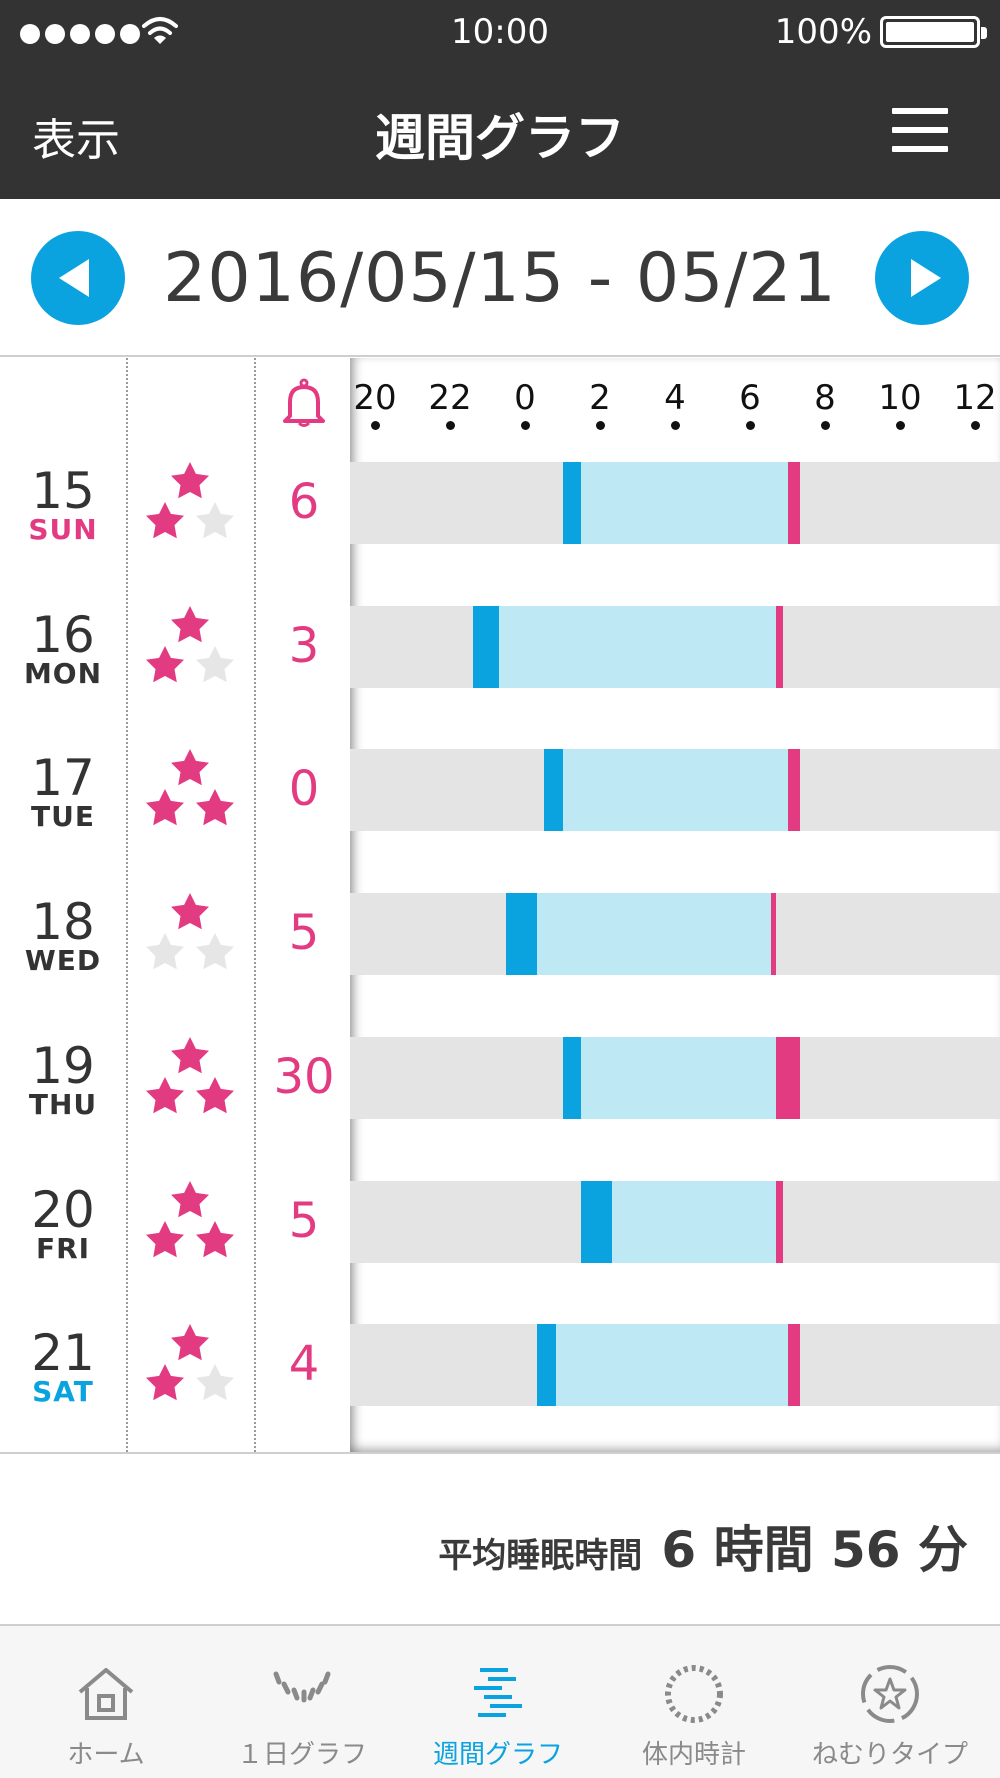  I want to click on body-clock-icon, so click(694, 1694).